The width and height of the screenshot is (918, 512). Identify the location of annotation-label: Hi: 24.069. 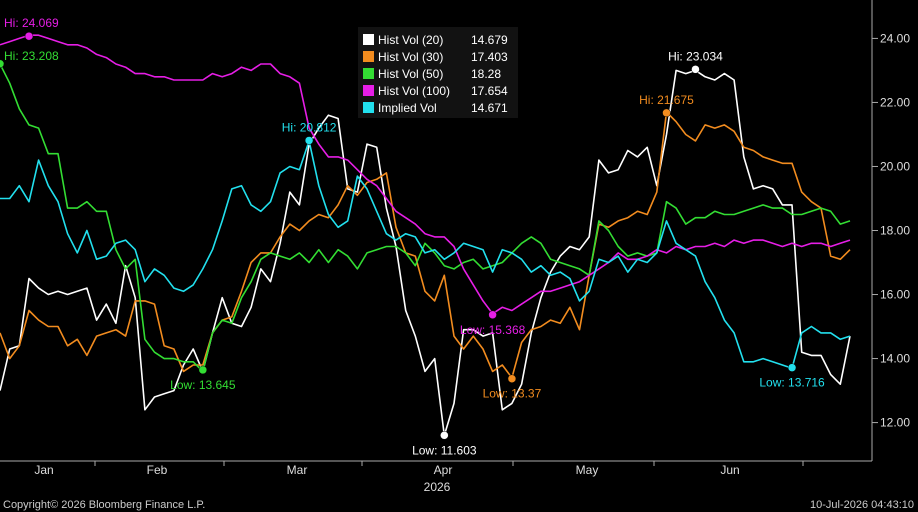
(31, 23).